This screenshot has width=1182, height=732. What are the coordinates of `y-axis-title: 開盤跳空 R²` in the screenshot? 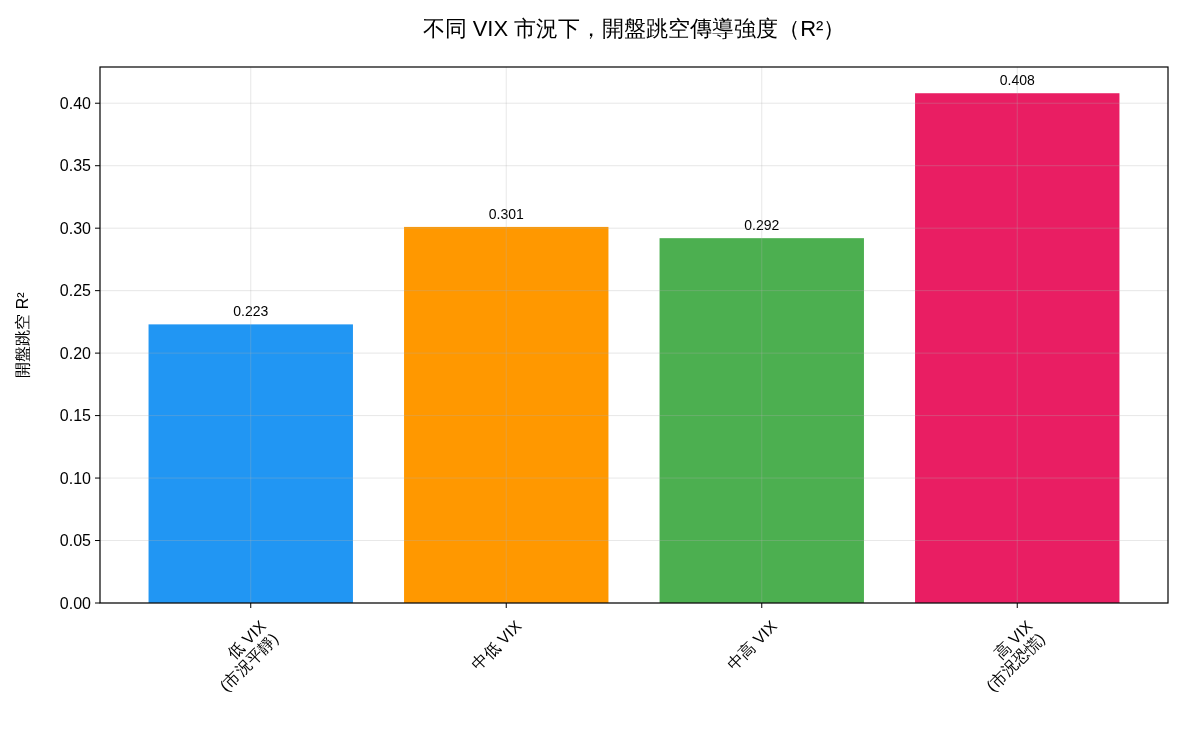 It's located at (22, 334).